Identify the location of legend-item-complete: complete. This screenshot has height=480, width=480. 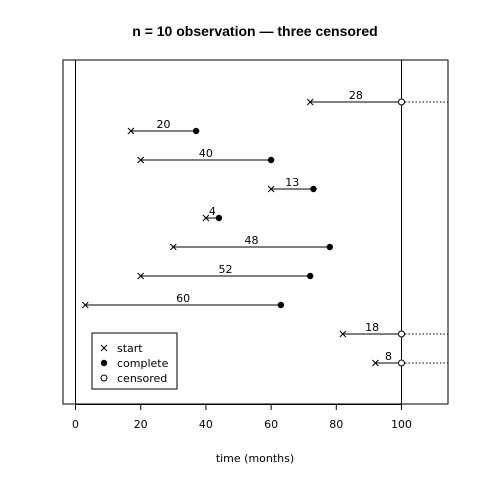
(134, 363).